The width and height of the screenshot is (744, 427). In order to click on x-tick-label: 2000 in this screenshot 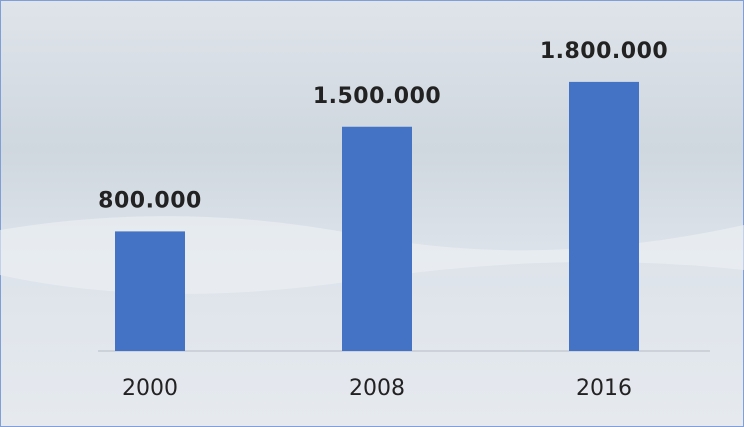, I will do `click(150, 388)`.